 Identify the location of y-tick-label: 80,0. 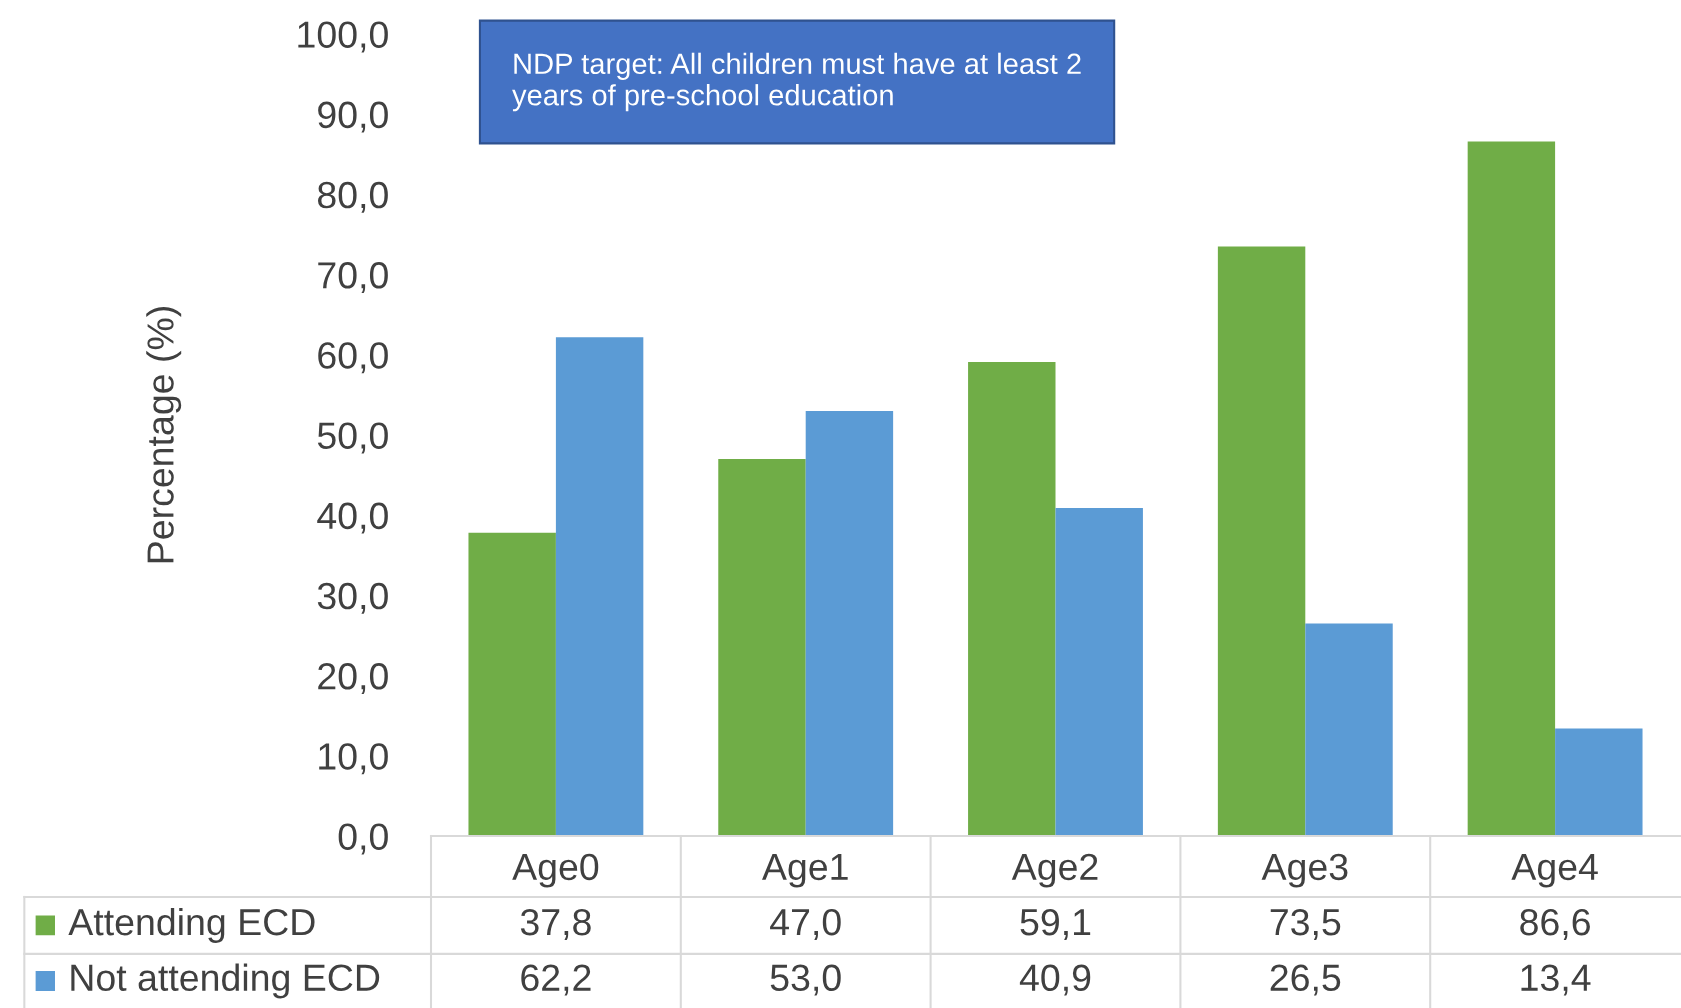
(352, 197).